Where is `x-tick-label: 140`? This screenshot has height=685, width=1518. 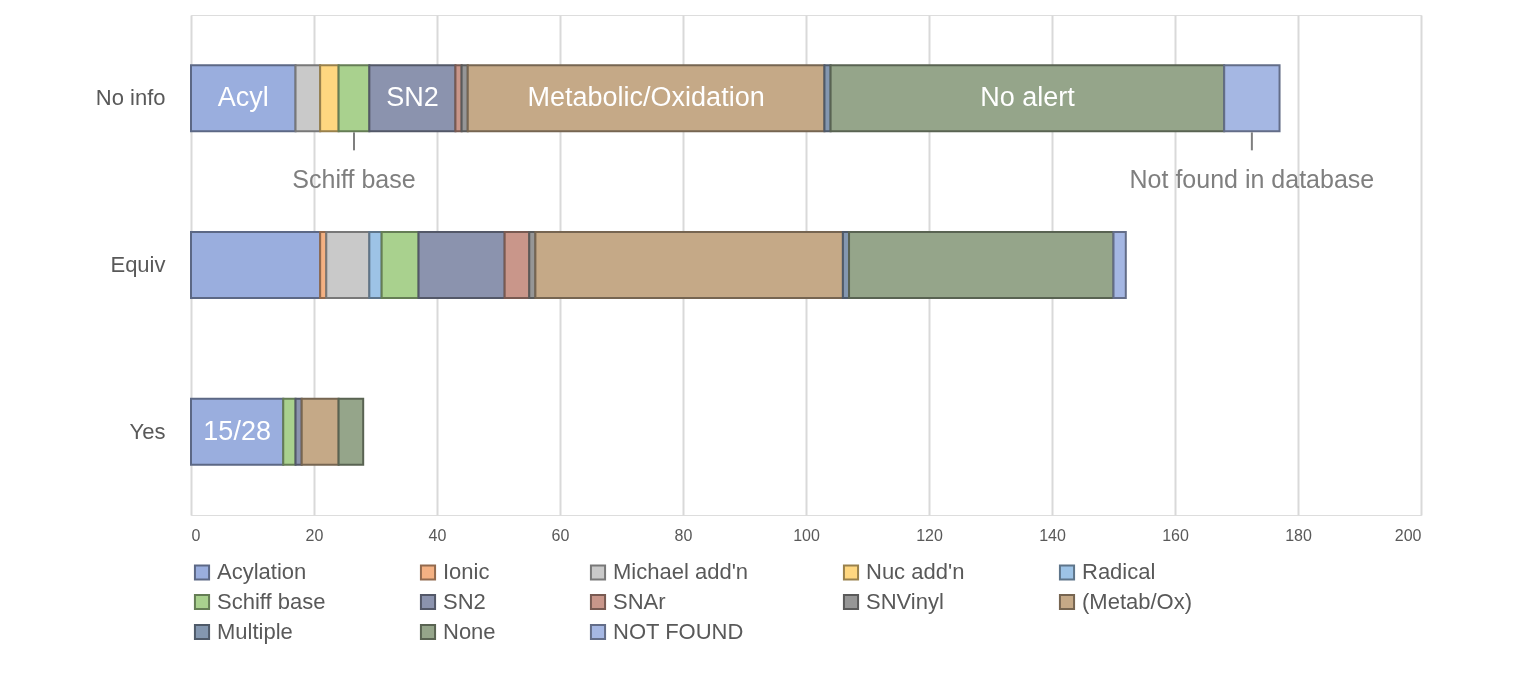 x-tick-label: 140 is located at coordinates (1052, 535).